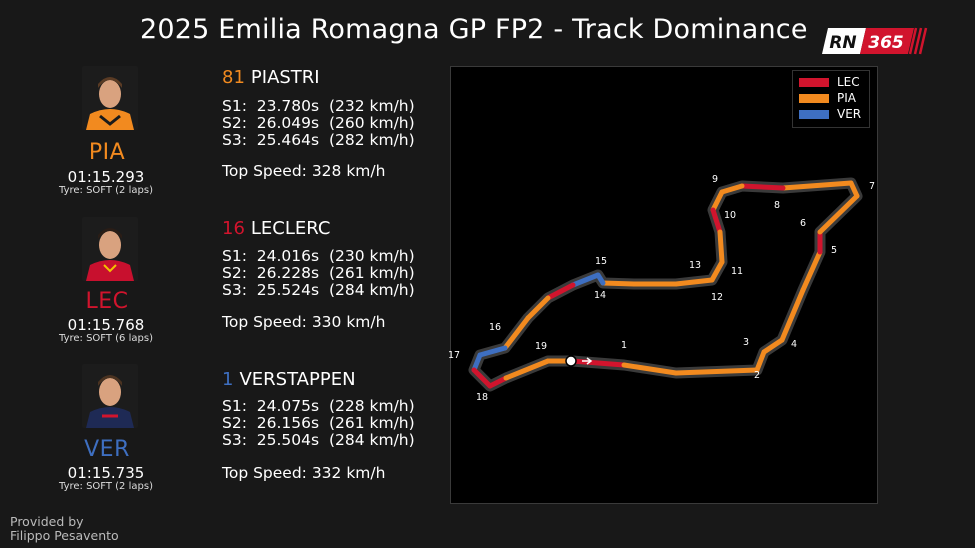 The image size is (975, 548). Describe the element at coordinates (290, 228) in the screenshot. I see `driver-name-leclerc: LECLERC` at that location.